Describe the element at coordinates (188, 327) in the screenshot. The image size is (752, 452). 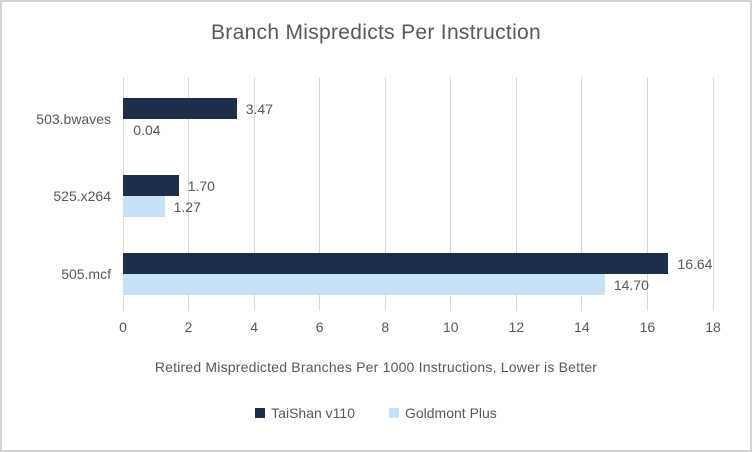
I see `x-tick-label: 2` at that location.